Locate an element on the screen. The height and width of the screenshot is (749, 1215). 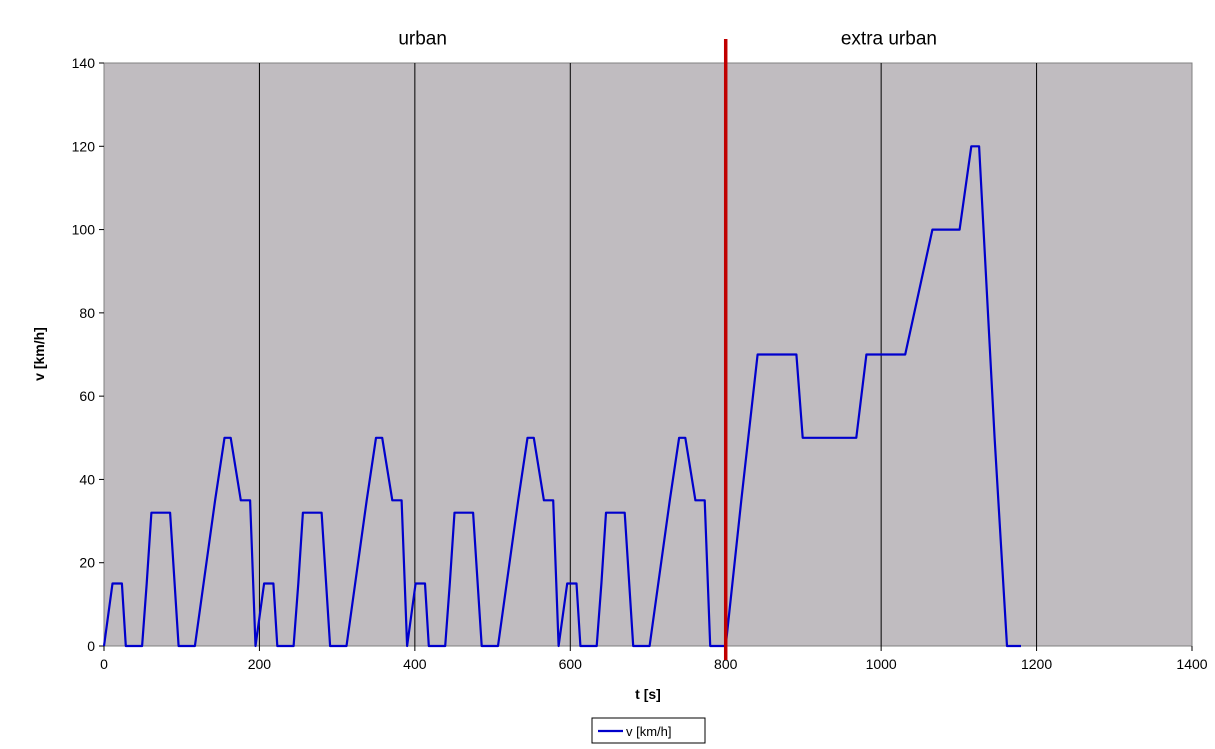
region-label-0: urban is located at coordinates (422, 38).